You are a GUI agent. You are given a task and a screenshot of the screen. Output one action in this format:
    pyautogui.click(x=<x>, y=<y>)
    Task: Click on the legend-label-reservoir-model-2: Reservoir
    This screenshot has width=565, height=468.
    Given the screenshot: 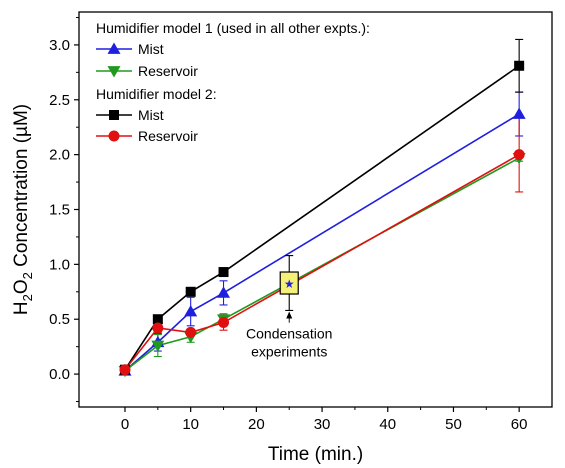 What is the action you would take?
    pyautogui.click(x=168, y=136)
    